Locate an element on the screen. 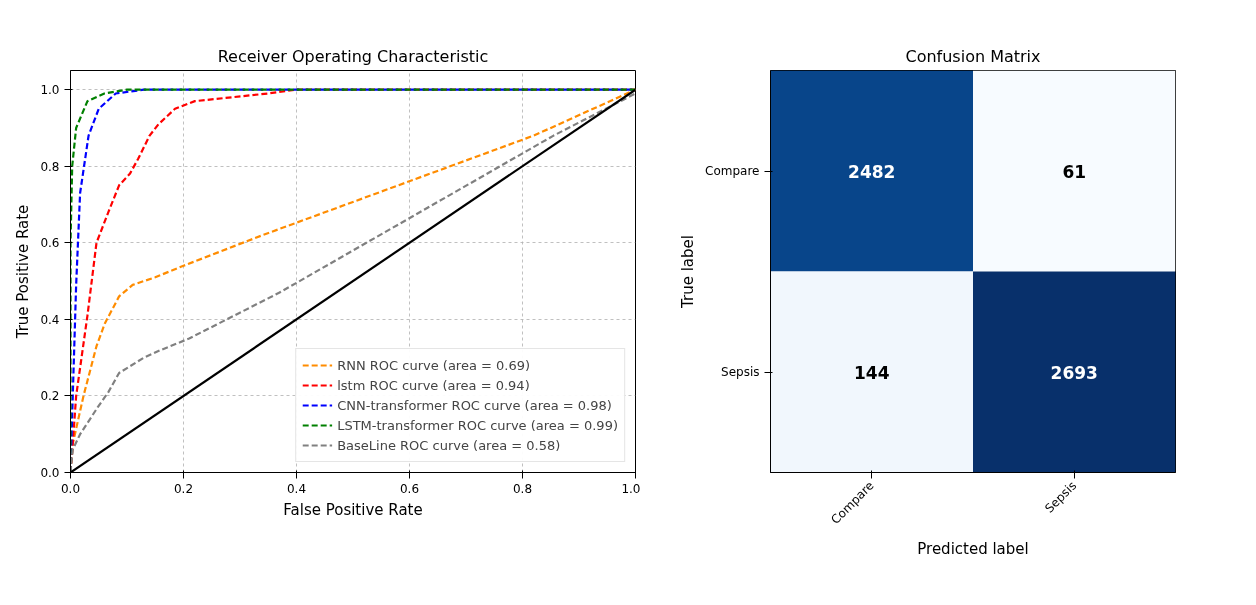 This screenshot has height=605, width=1256. x-tick-label: 0.0 is located at coordinates (70, 488).